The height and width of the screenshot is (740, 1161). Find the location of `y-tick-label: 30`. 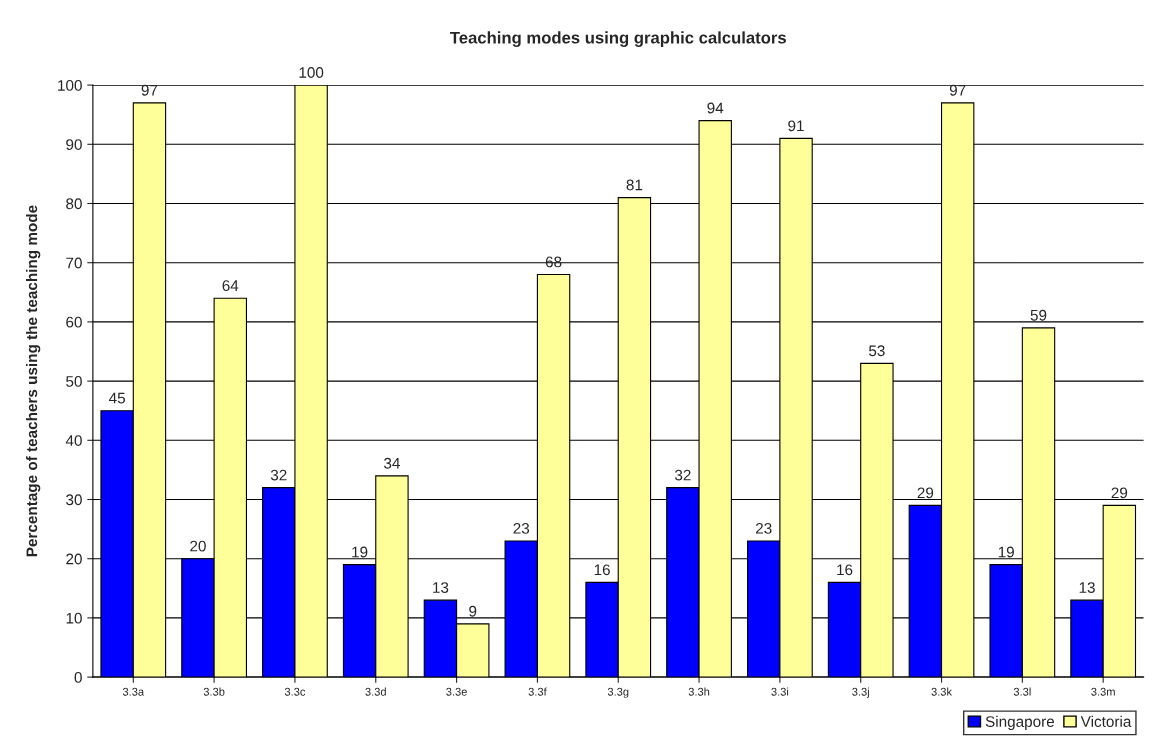

y-tick-label: 30 is located at coordinates (74, 500).